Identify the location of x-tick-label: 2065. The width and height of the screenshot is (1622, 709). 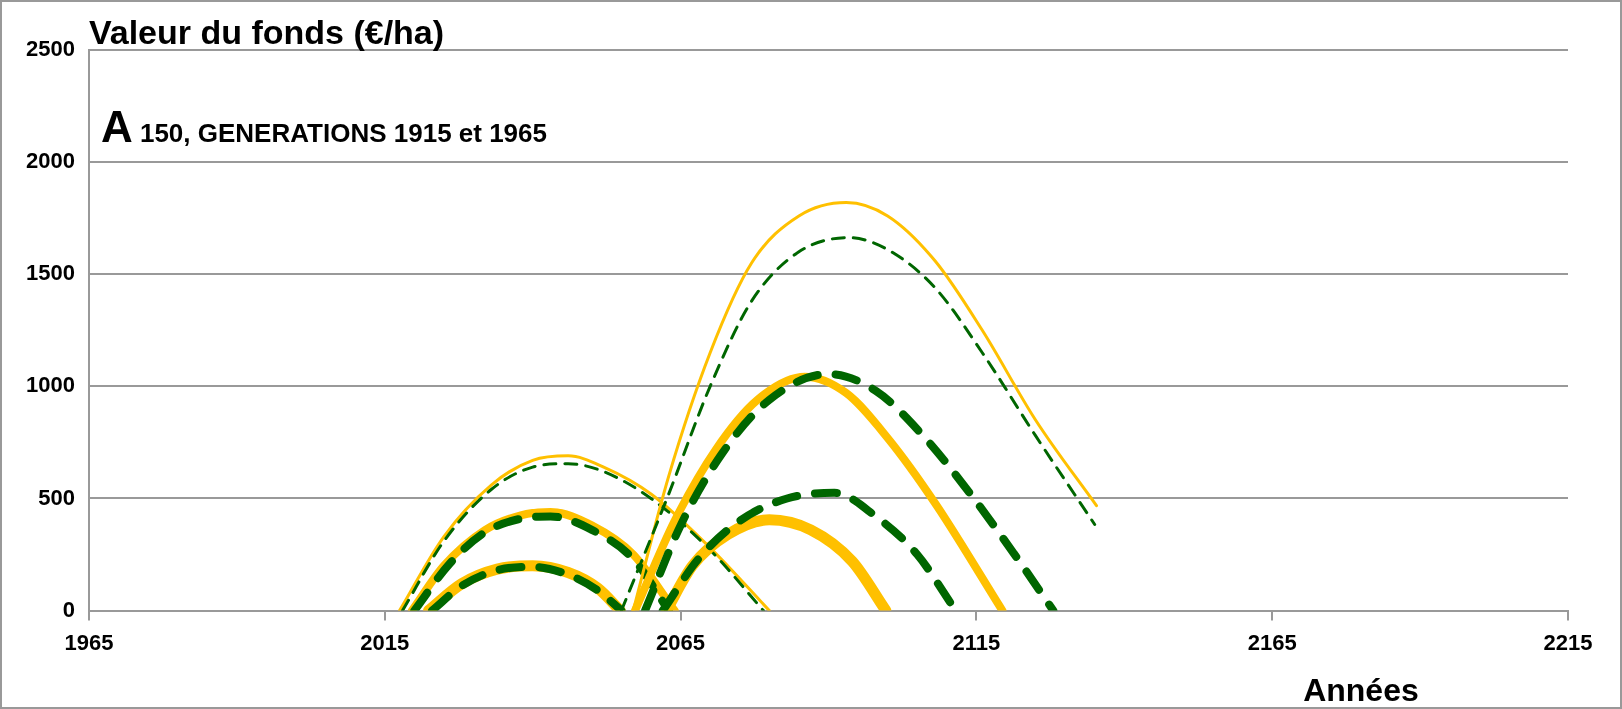
(681, 642).